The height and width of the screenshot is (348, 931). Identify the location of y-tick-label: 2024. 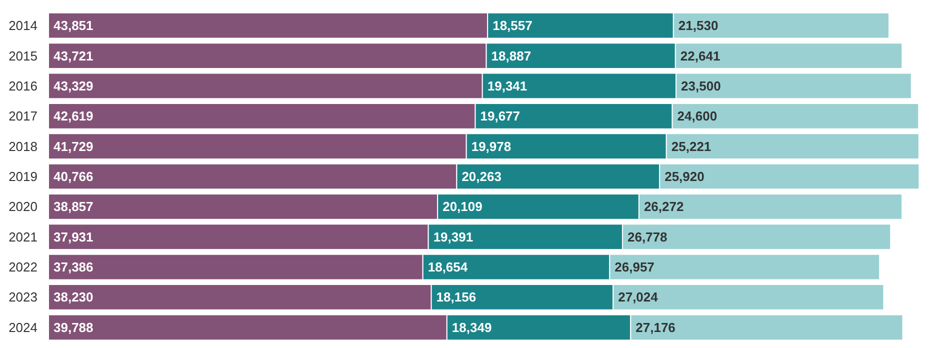
(23, 327).